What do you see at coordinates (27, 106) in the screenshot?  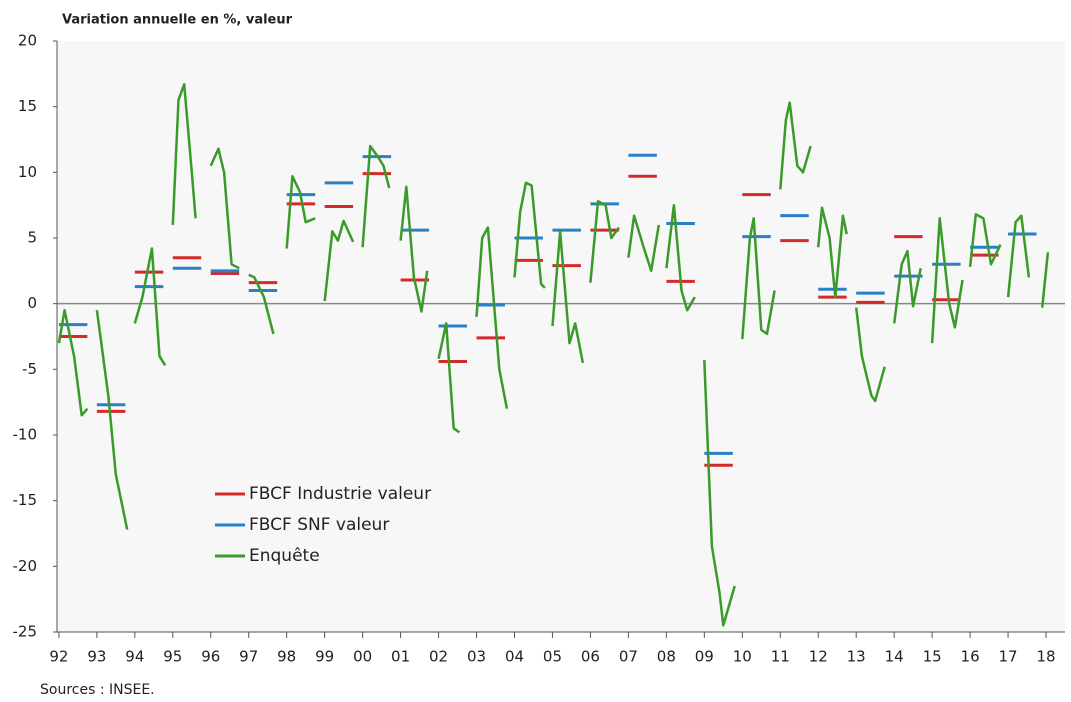 I see `y-tick-label: 15` at bounding box center [27, 106].